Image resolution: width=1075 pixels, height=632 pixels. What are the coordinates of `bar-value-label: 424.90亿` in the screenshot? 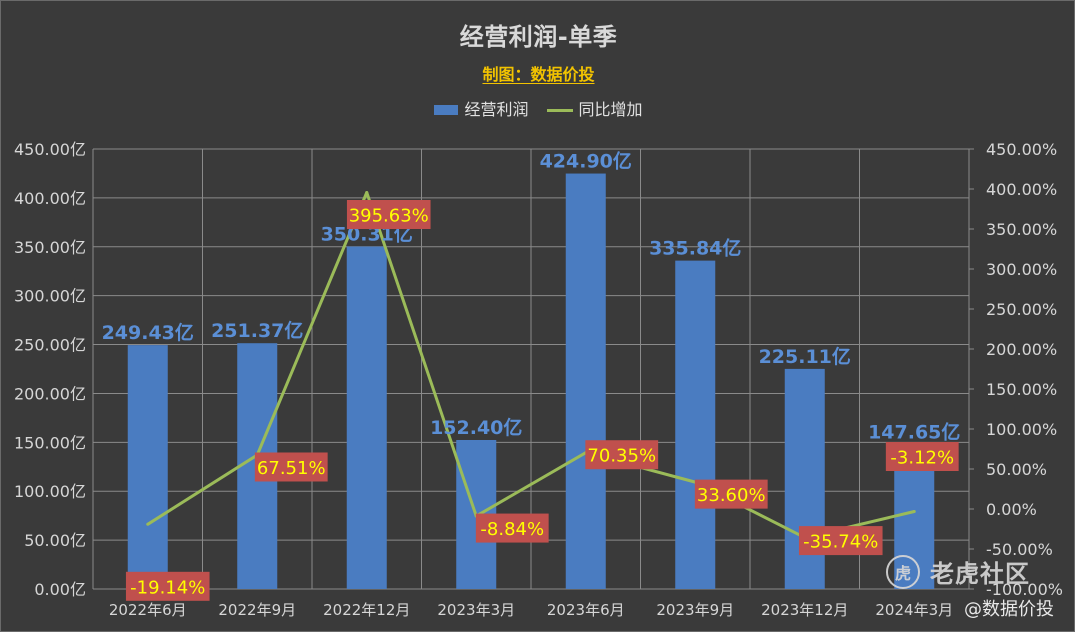 It's located at (586, 161).